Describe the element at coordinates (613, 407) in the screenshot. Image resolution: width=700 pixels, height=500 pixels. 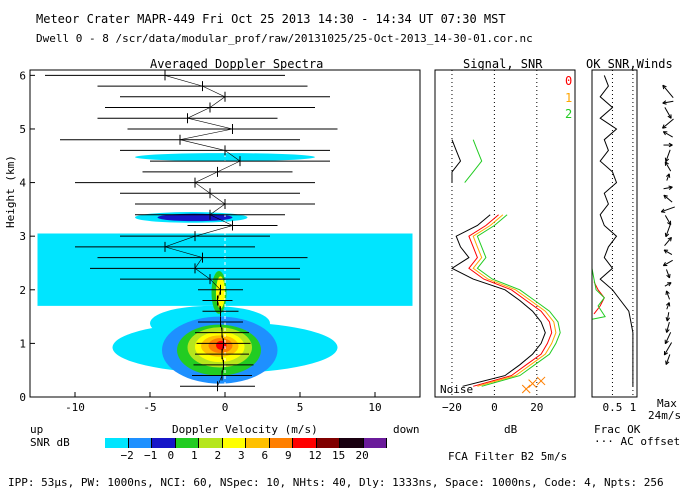
I see `ok-tick-label: 0.5` at that location.